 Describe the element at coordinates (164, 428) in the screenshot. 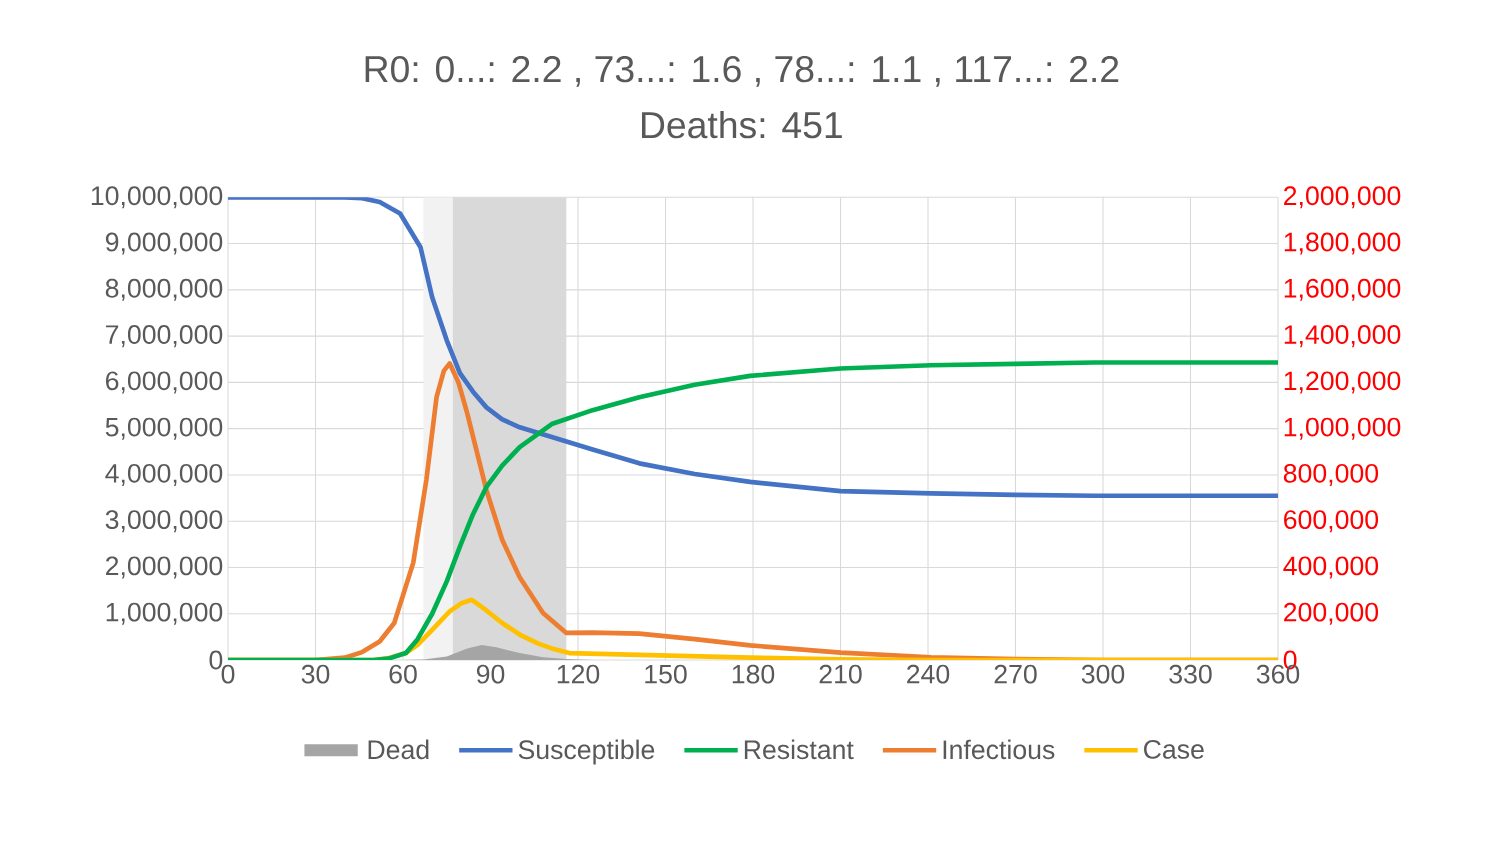

I see `y-tick-label: 5,000,000` at that location.